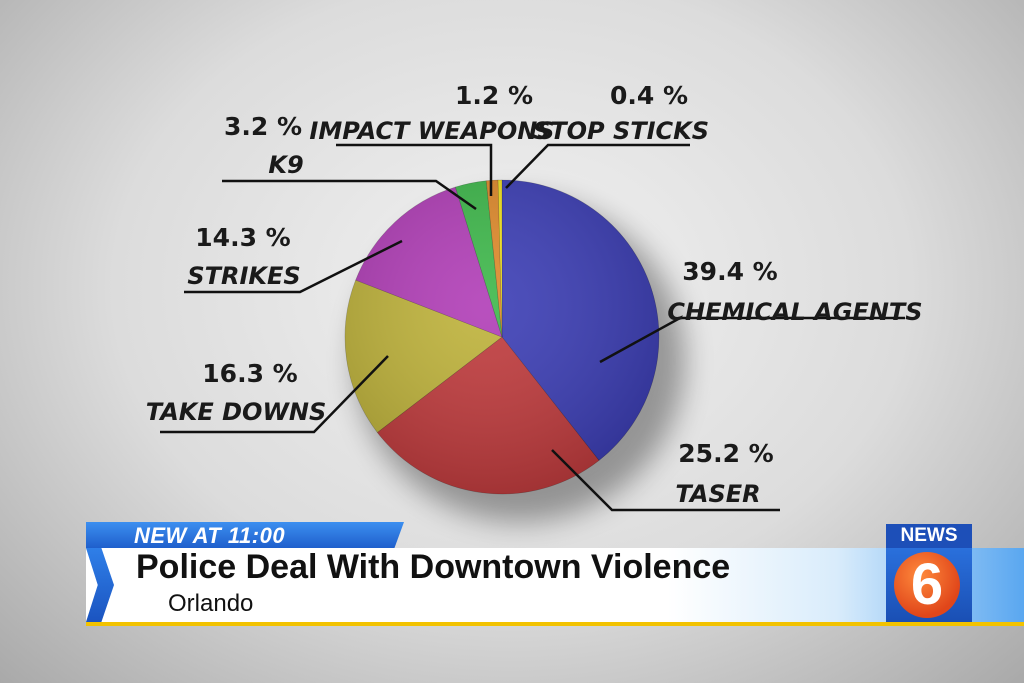  Describe the element at coordinates (555, 624) in the screenshot. I see `lower-third-stripe` at that location.